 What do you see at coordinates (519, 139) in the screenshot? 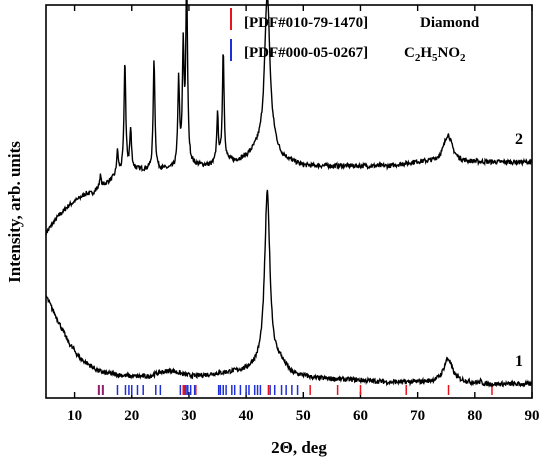
I see `curve-label-2: 2` at bounding box center [519, 139].